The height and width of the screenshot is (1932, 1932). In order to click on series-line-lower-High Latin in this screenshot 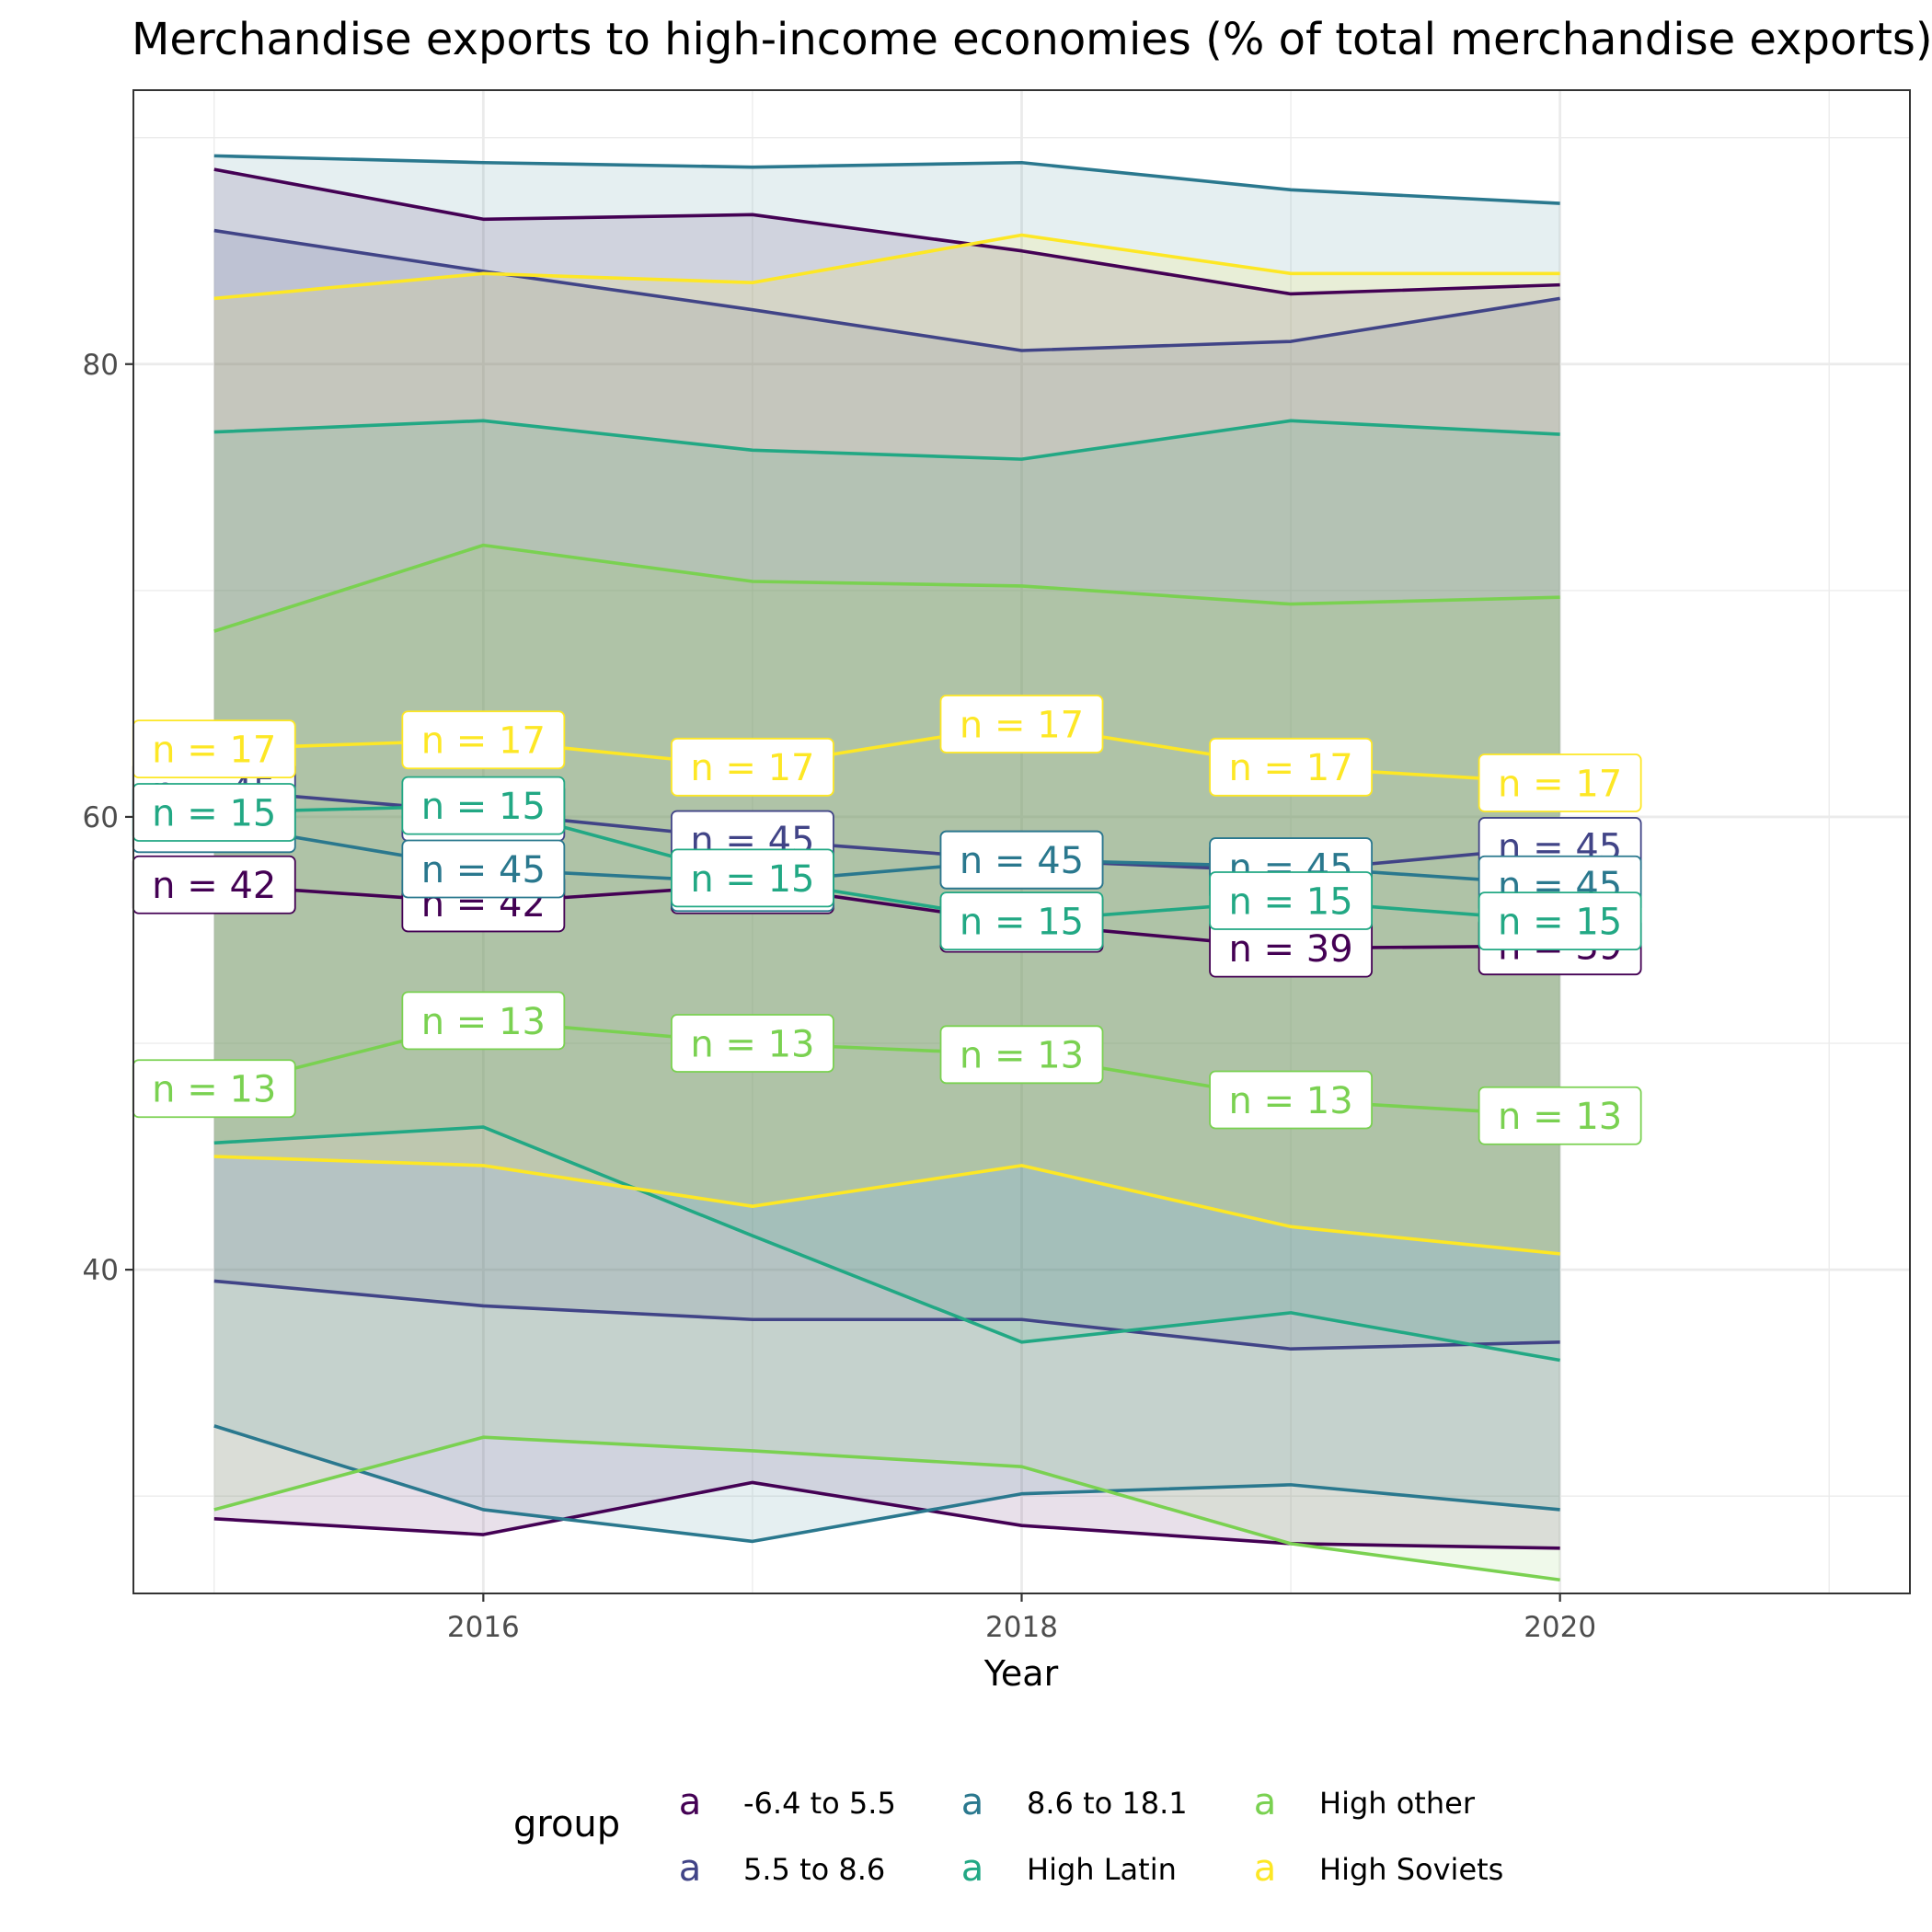, I will do `click(886, 1244)`.